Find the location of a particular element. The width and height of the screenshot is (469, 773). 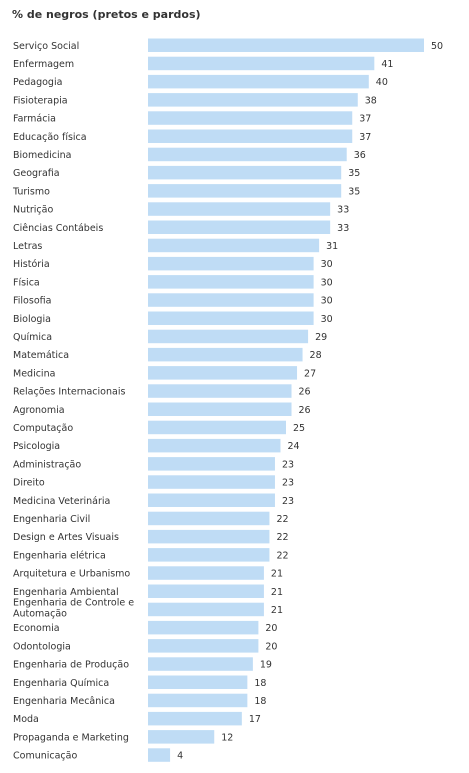

category-label: Agronomia is located at coordinates (39, 410).